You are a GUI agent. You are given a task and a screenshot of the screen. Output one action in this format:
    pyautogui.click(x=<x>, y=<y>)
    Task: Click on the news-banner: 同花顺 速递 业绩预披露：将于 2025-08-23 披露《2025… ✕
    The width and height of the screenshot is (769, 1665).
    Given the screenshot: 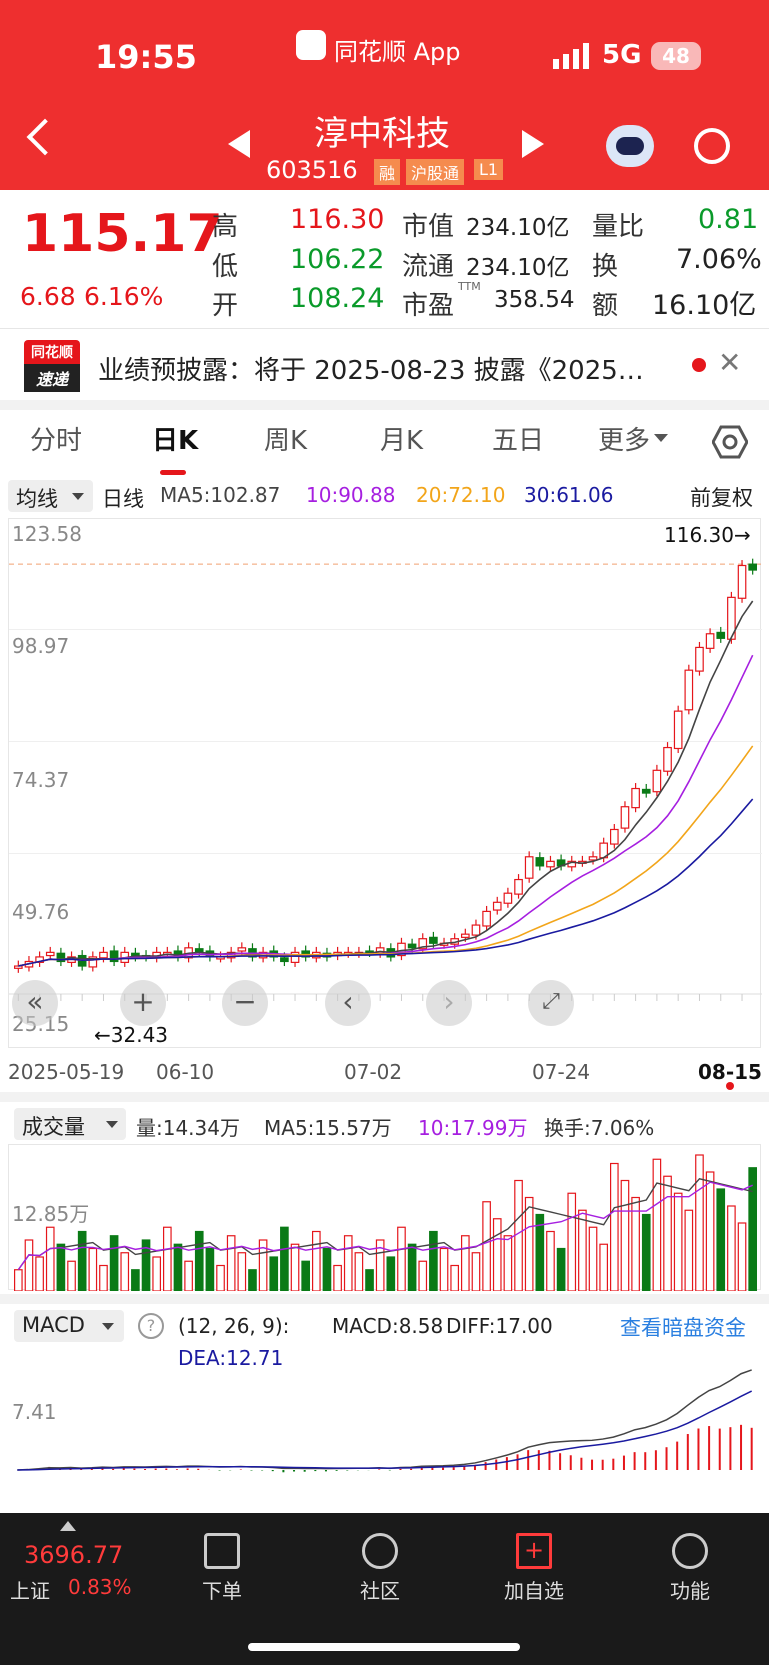 What is the action you would take?
    pyautogui.click(x=384, y=365)
    